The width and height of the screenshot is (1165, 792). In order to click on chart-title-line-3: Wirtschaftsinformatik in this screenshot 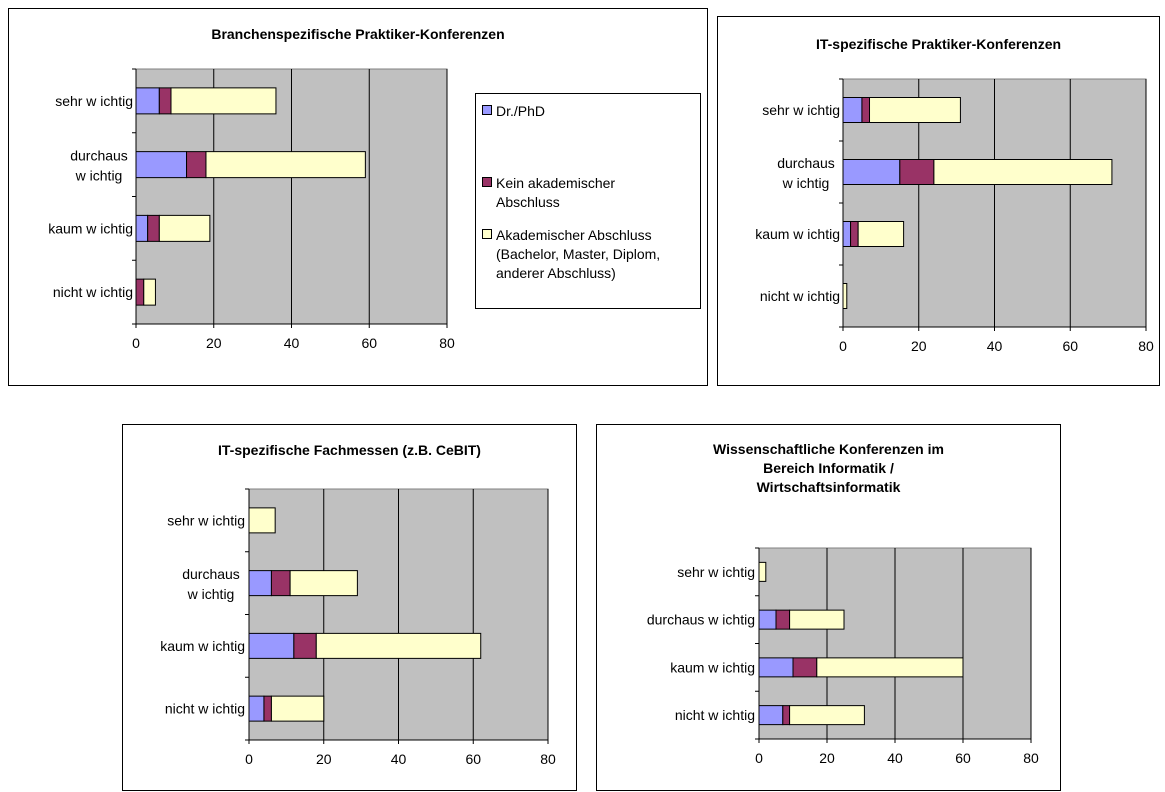, I will do `click(828, 487)`.